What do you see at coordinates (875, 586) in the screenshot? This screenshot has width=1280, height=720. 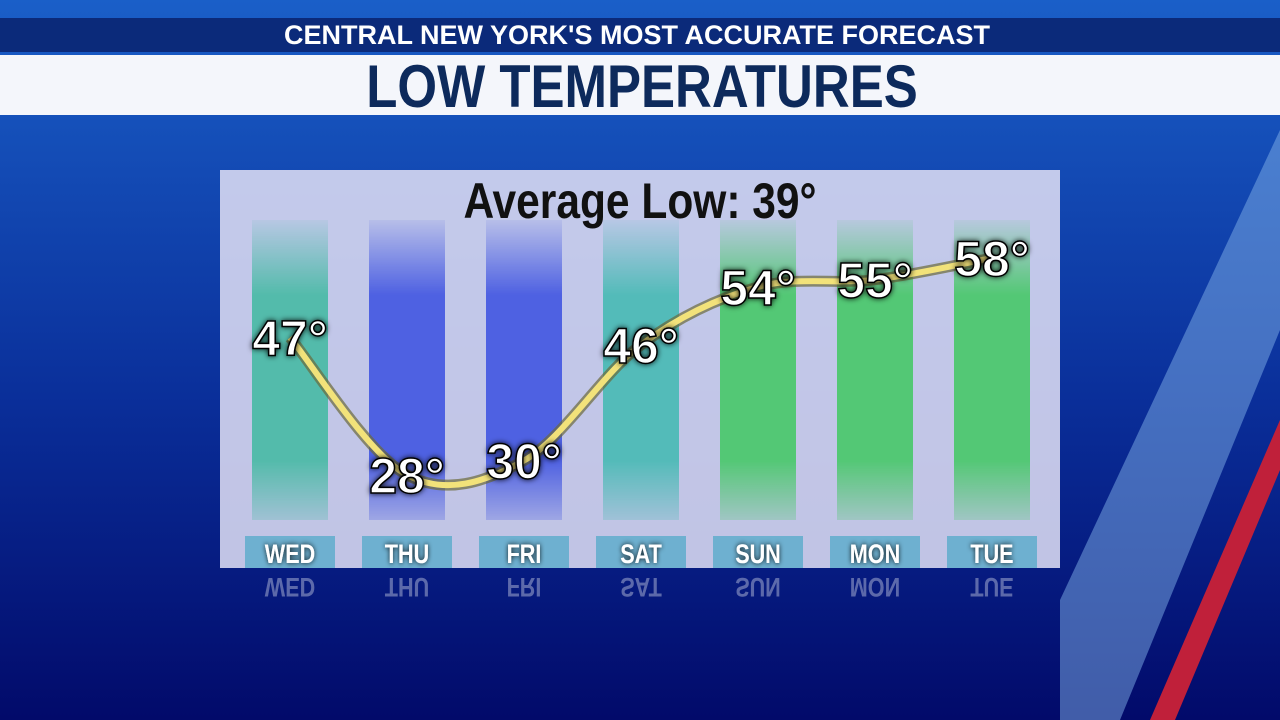 I see `day-label-reflection: MON` at bounding box center [875, 586].